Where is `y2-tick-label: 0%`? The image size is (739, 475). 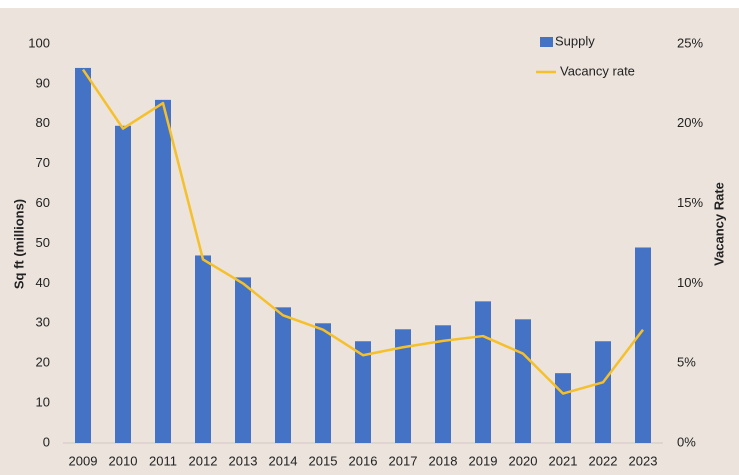
y2-tick-label: 0% is located at coordinates (686, 441).